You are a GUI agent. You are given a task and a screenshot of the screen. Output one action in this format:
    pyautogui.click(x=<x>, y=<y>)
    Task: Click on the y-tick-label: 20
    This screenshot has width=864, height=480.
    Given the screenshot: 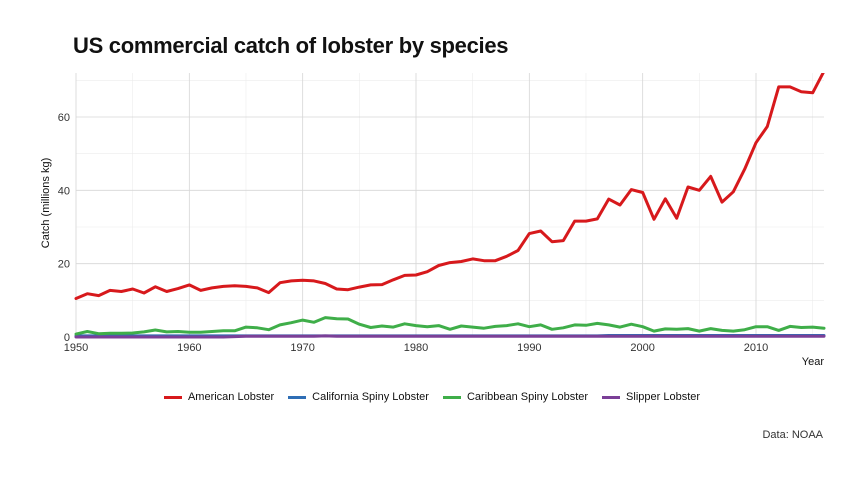 What is the action you would take?
    pyautogui.click(x=64, y=265)
    